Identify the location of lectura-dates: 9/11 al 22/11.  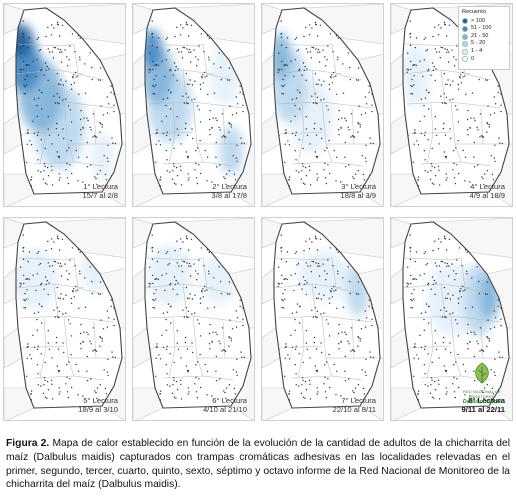
(483, 409).